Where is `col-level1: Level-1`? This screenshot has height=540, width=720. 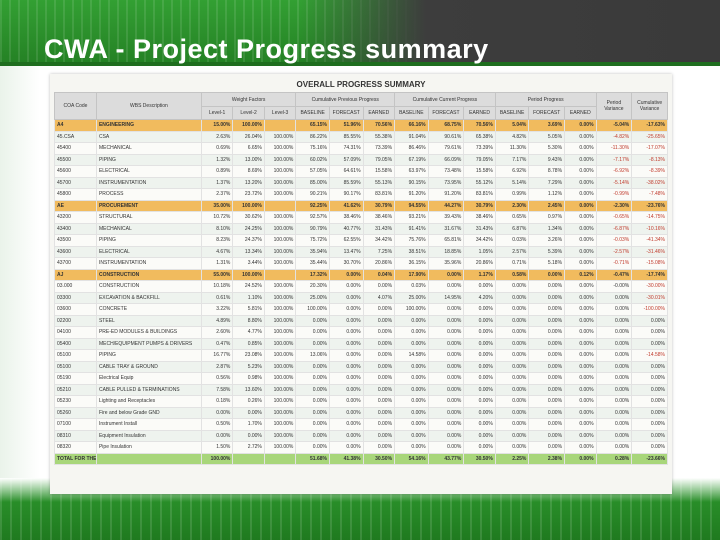 col-level1: Level-1 is located at coordinates (217, 113).